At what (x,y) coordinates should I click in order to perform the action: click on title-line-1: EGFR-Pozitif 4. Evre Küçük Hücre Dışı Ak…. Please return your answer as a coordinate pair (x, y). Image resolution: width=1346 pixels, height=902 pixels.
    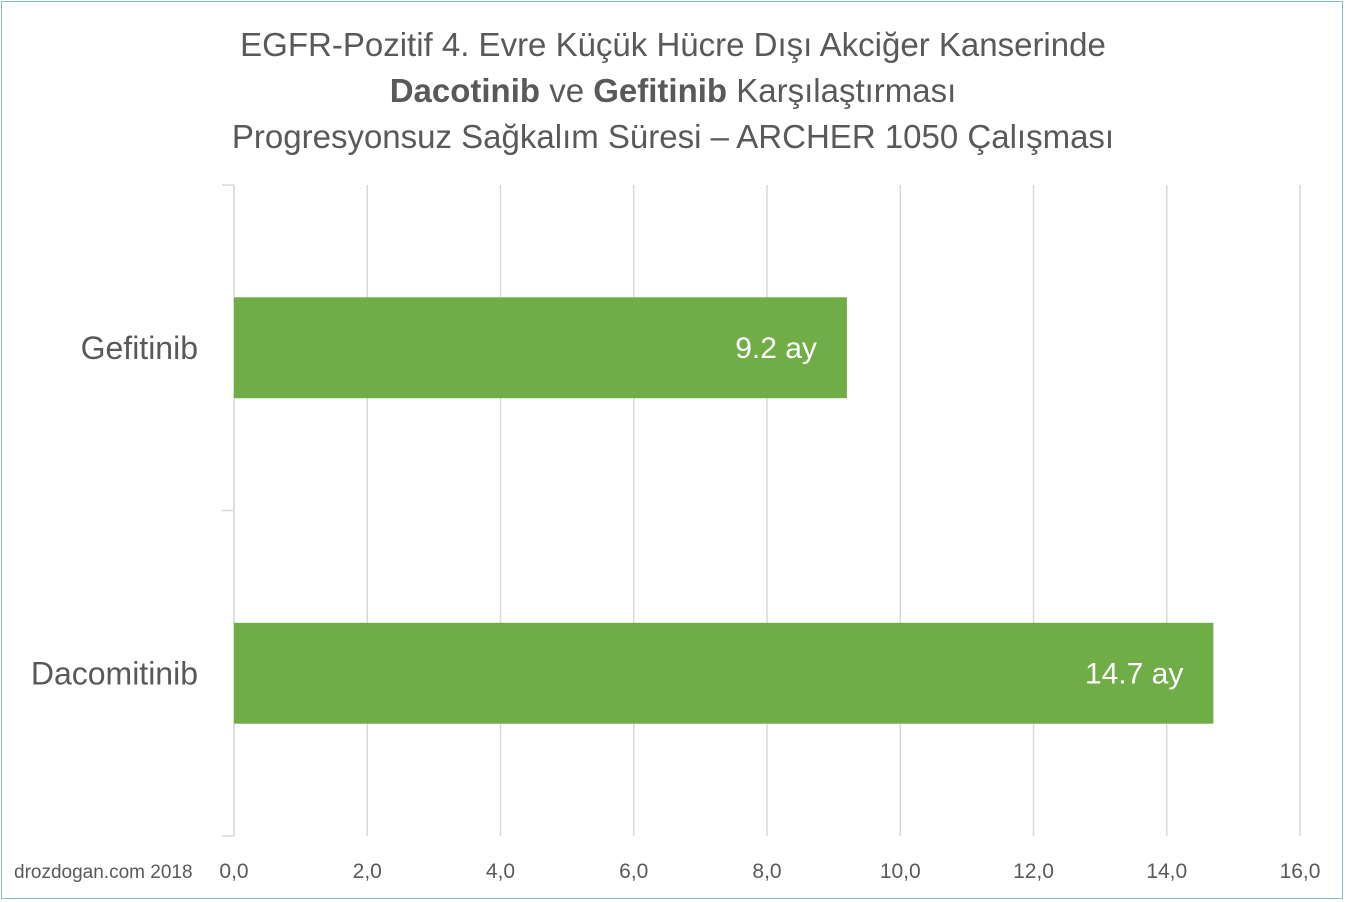
    Looking at the image, I should click on (673, 44).